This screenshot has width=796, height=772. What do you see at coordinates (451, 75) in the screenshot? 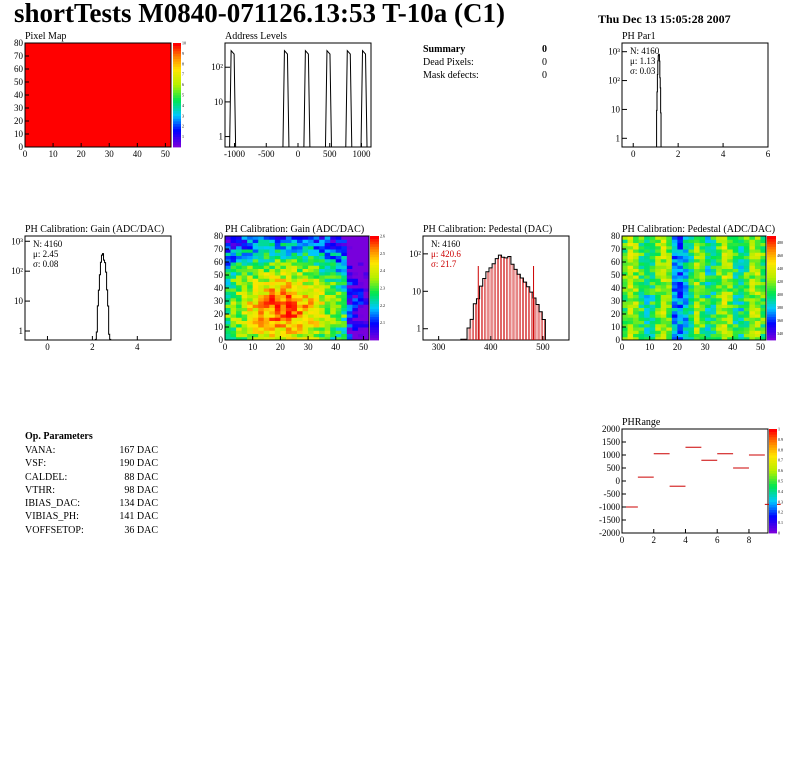
I see `summary-label: Mask defects:` at bounding box center [451, 75].